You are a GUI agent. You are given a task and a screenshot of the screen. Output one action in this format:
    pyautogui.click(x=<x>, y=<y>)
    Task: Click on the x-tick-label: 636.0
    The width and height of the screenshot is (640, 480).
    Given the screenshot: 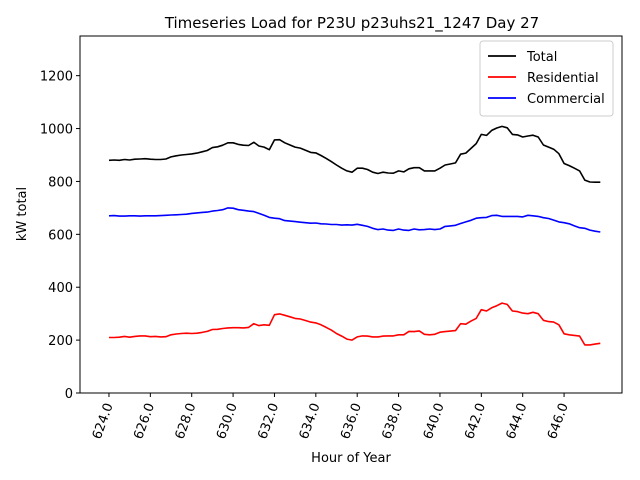 What is the action you would take?
    pyautogui.click(x=351, y=421)
    